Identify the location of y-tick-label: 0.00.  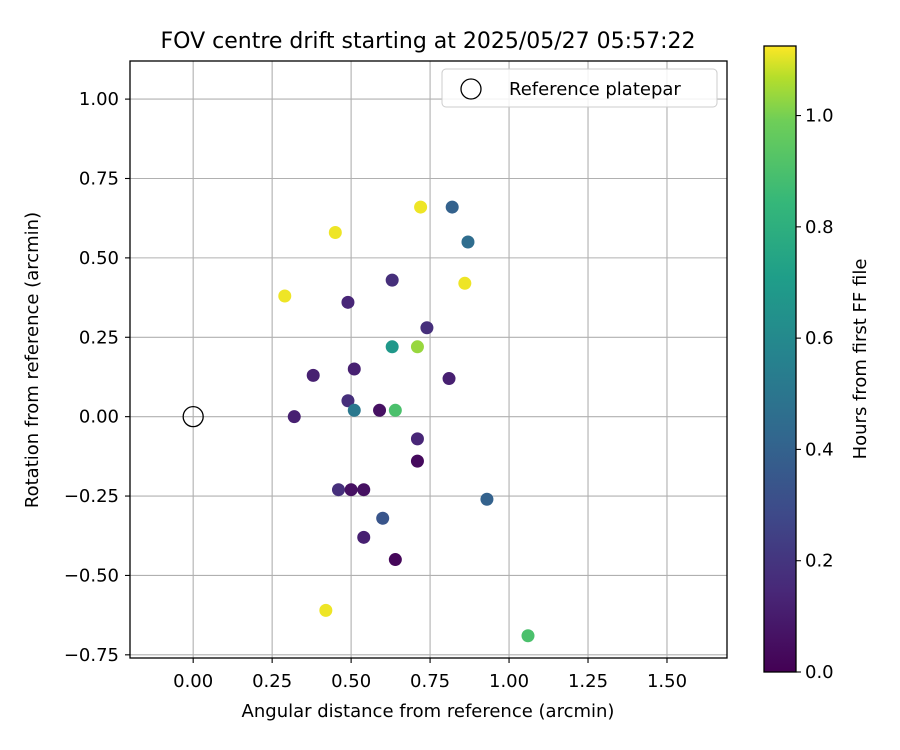
(99, 417).